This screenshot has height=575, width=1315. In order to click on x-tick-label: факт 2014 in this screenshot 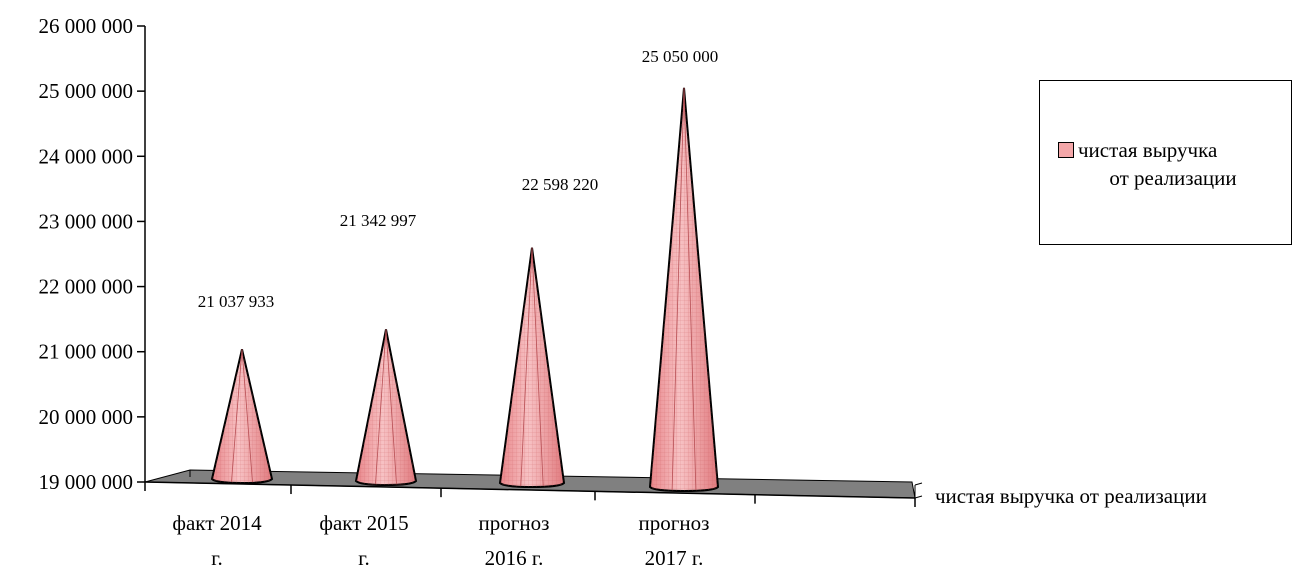, I will do `click(217, 523)`.